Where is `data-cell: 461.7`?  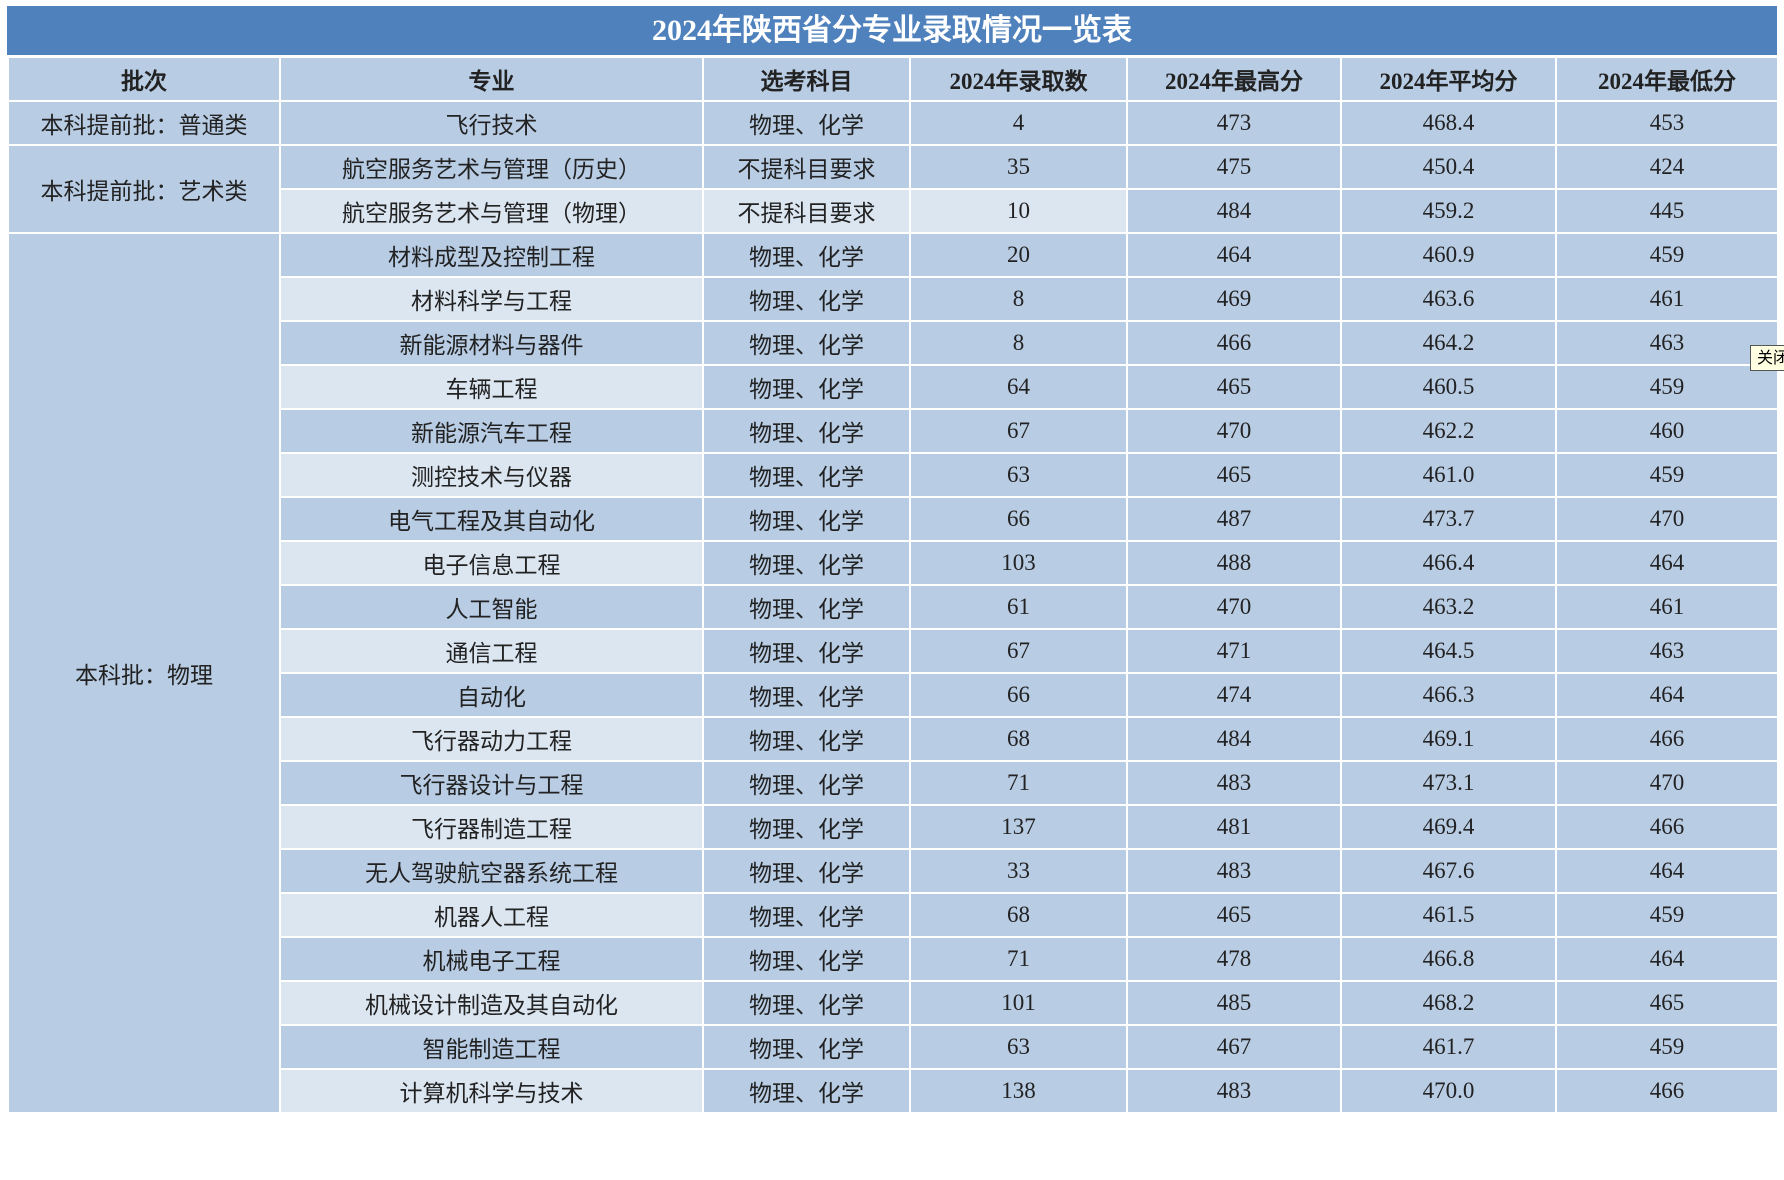 data-cell: 461.7 is located at coordinates (1448, 1047).